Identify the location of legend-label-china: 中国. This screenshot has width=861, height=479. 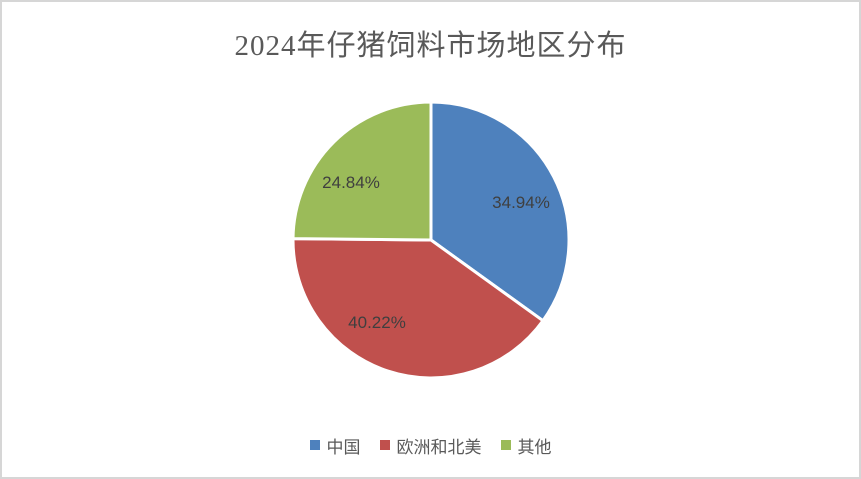
(343, 447).